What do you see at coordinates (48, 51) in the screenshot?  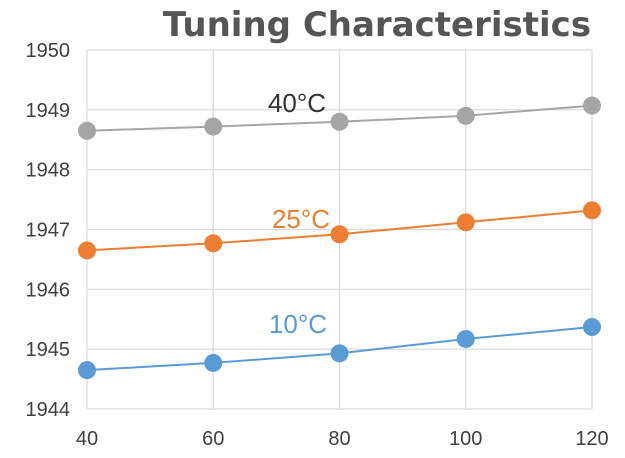 I see `y-tick-label: 1950` at bounding box center [48, 51].